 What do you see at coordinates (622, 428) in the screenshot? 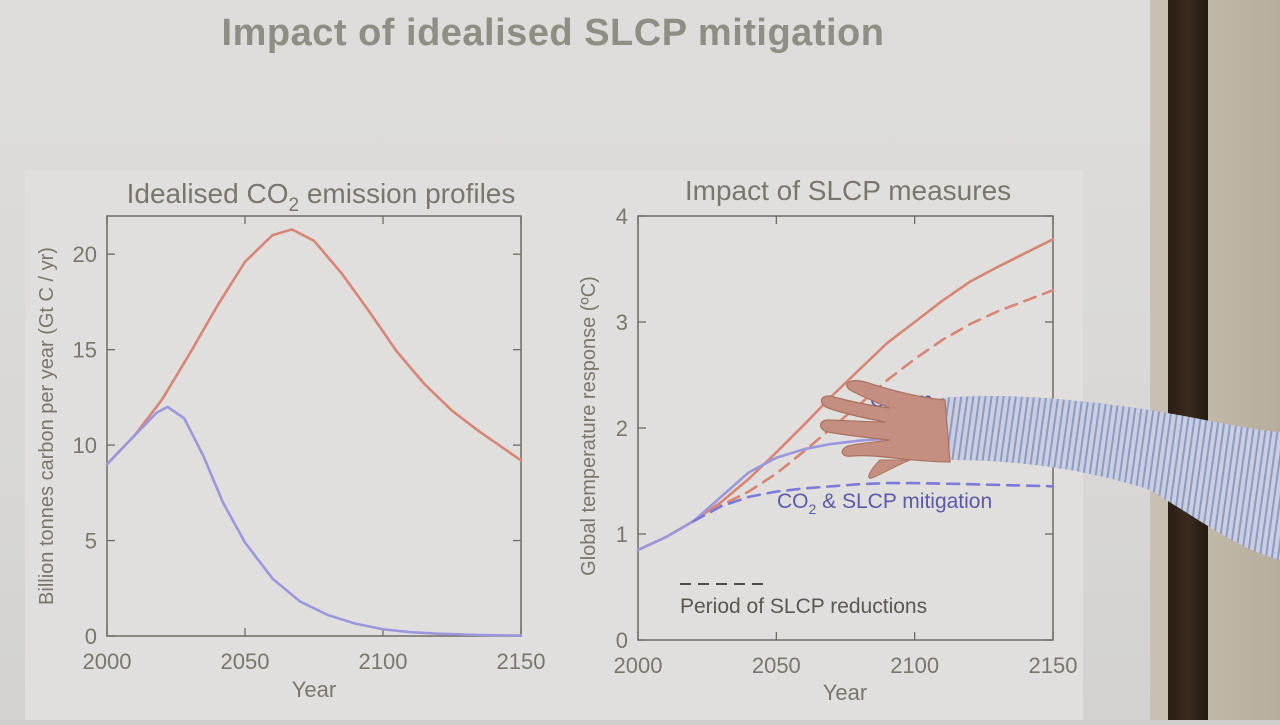
I see `right-y-tick-label: 2` at bounding box center [622, 428].